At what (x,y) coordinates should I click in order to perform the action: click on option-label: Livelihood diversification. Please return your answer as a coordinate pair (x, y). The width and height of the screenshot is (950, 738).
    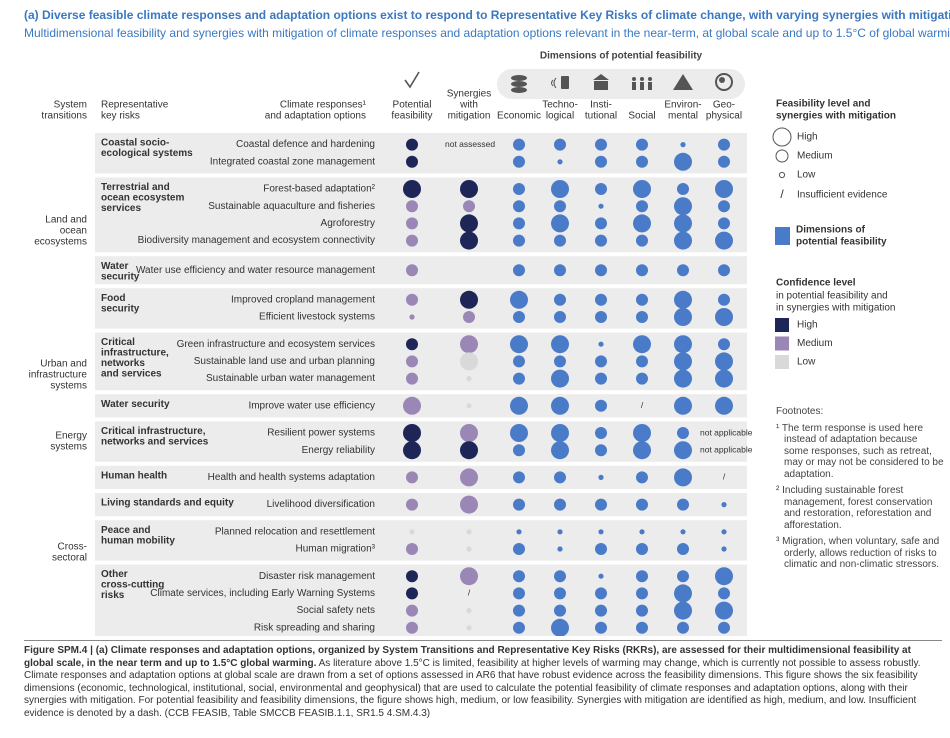
    Looking at the image, I should click on (321, 504).